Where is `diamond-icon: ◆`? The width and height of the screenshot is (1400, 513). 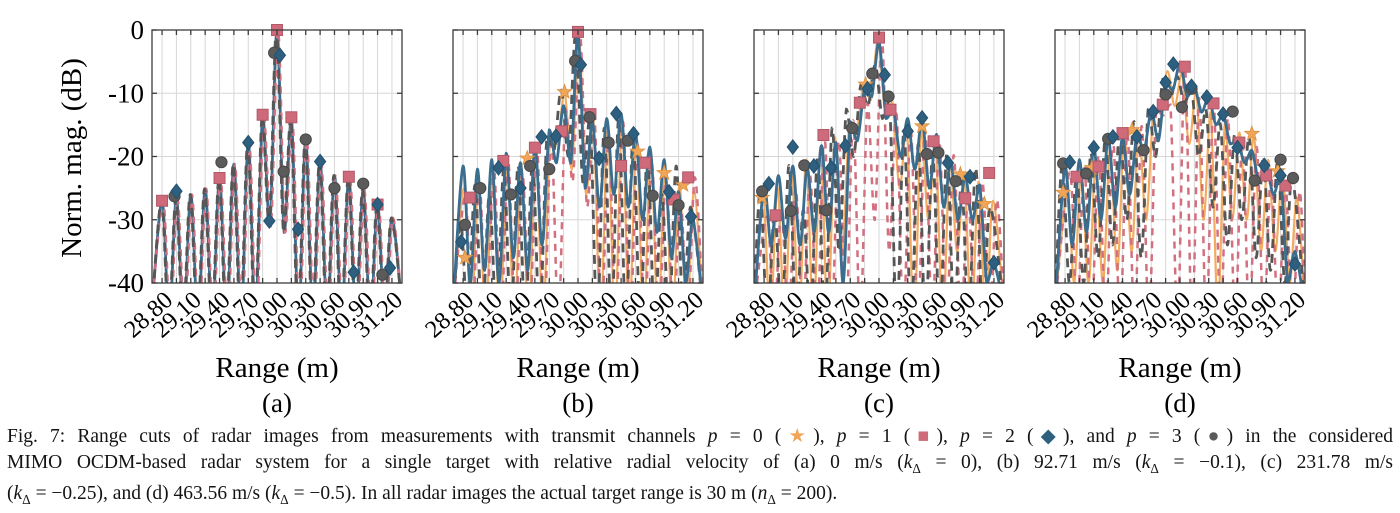
diamond-icon: ◆ is located at coordinates (1048, 436).